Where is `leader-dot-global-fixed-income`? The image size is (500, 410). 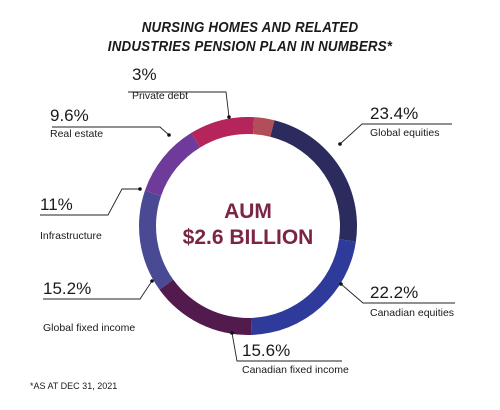 leader-dot-global-fixed-income is located at coordinates (152, 281).